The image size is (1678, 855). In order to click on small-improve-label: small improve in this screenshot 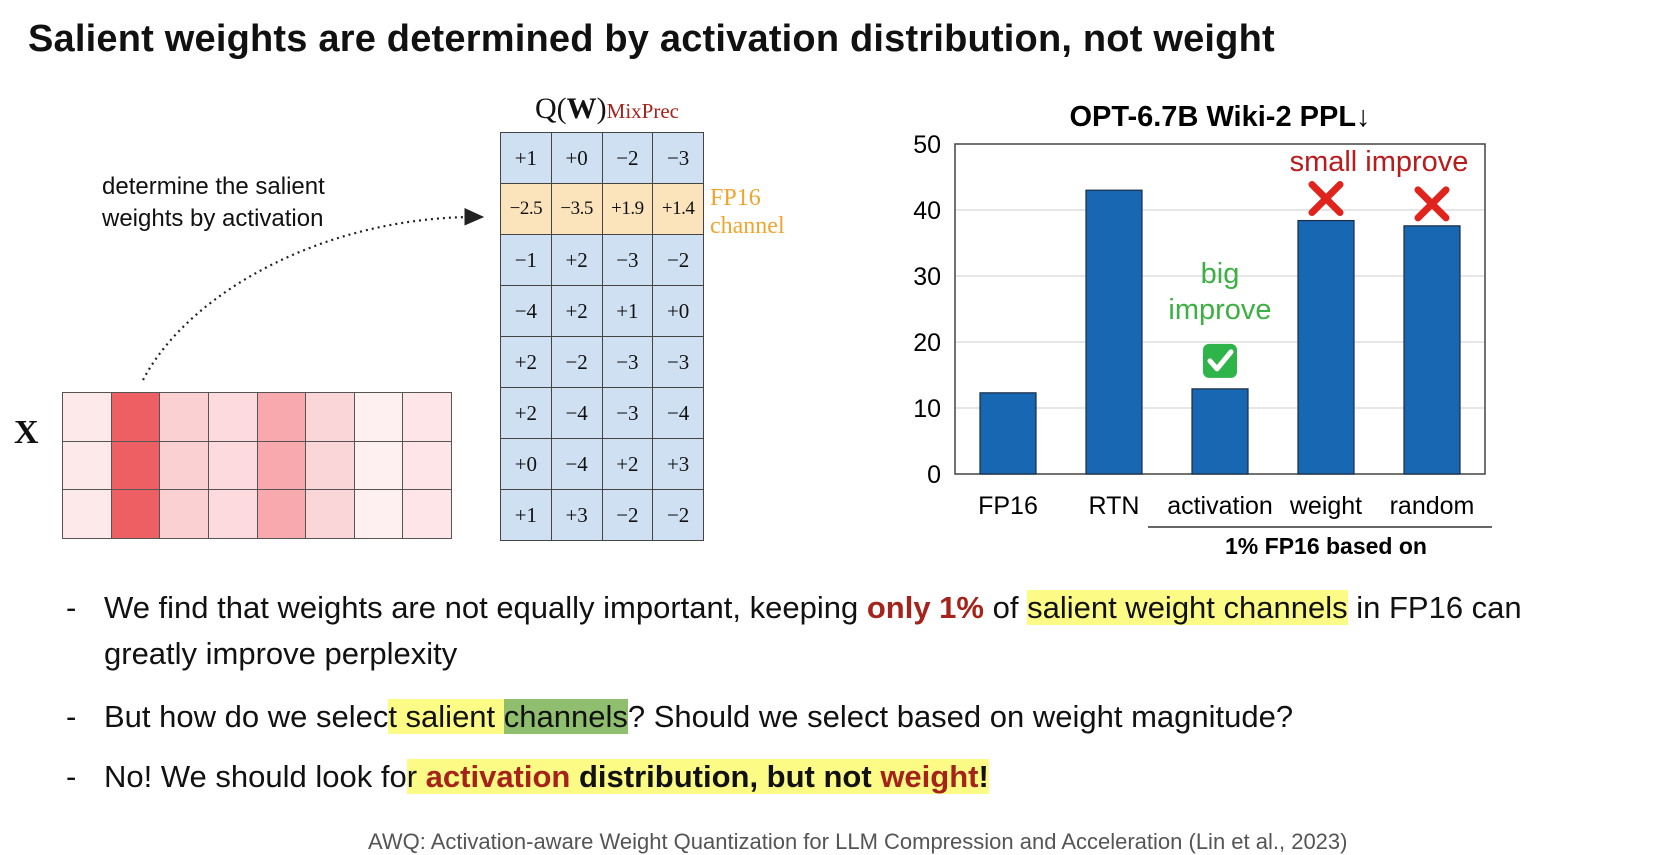, I will do `click(1379, 162)`.